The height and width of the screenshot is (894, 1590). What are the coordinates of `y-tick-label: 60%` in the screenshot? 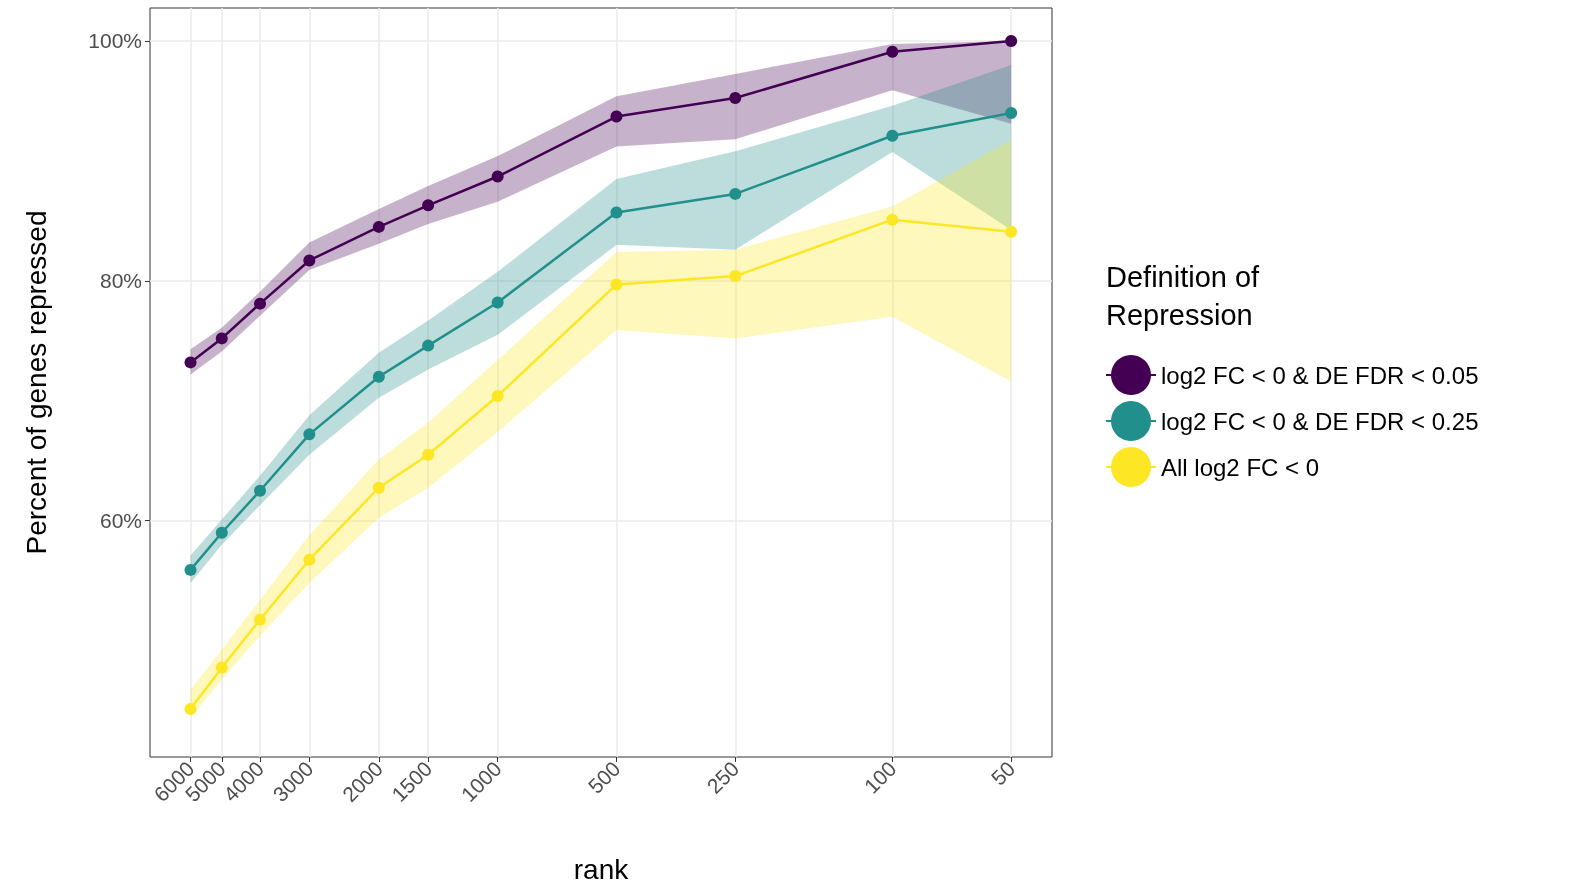 It's located at (120, 521).